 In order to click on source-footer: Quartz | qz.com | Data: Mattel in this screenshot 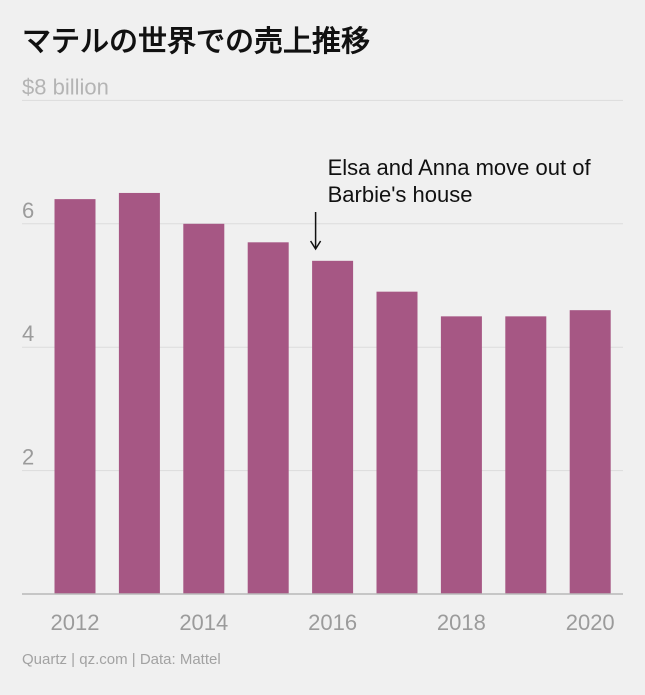, I will do `click(121, 659)`.